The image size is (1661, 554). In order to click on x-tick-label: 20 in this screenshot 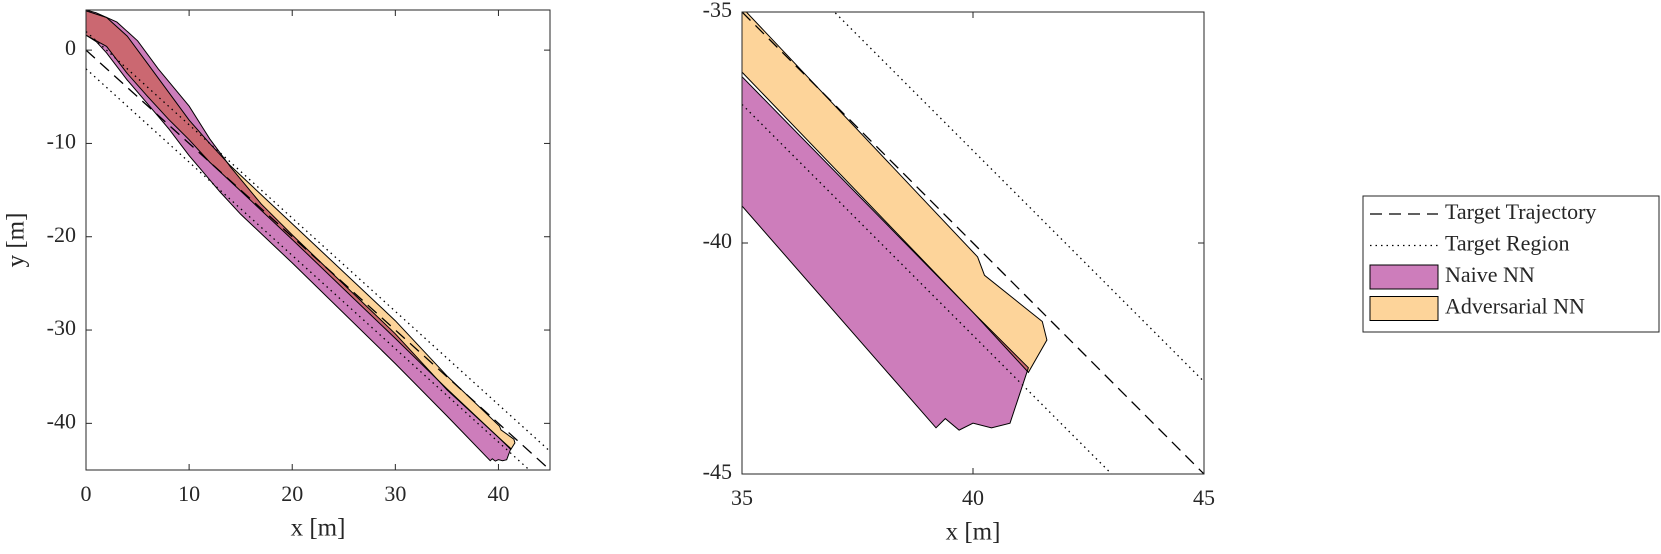, I will do `click(292, 493)`.